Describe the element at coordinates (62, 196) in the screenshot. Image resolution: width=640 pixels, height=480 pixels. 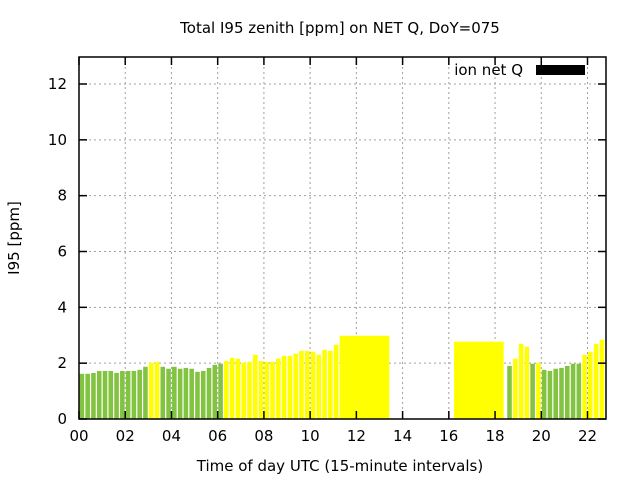
I see `y-tick-label: 8` at that location.